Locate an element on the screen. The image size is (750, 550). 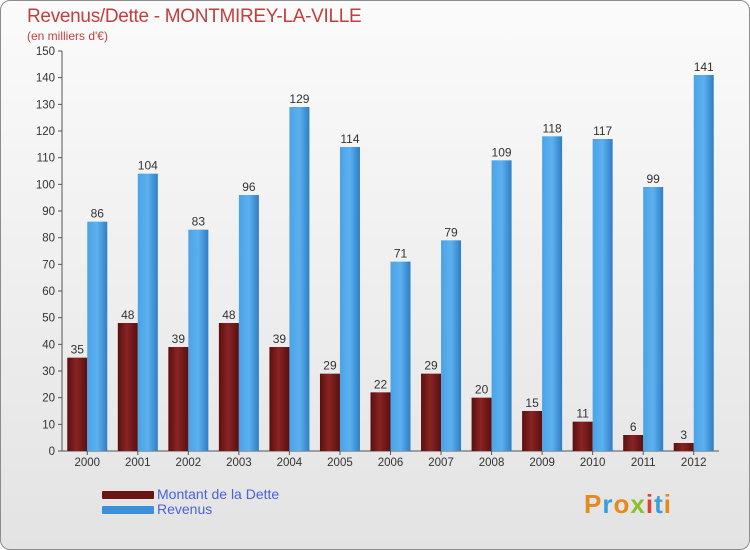
y-tick-label: 0 is located at coordinates (52, 452).